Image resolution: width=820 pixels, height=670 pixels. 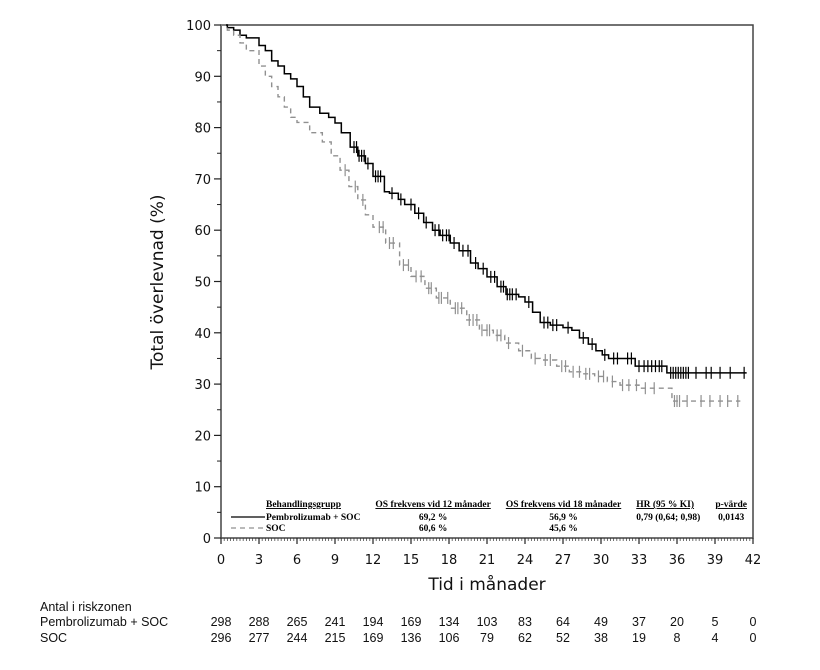 What do you see at coordinates (639, 560) in the screenshot?
I see `x-tick-label: 33` at bounding box center [639, 560].